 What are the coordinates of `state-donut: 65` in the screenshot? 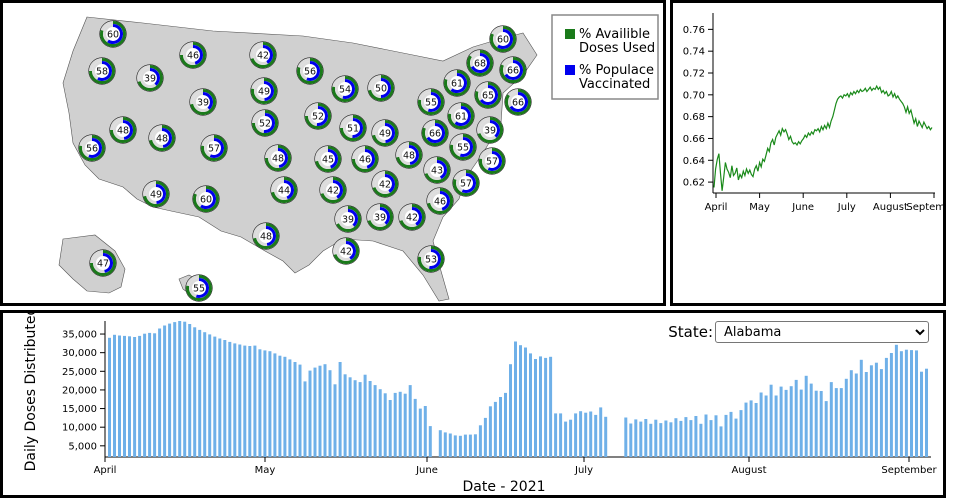 It's located at (488, 95).